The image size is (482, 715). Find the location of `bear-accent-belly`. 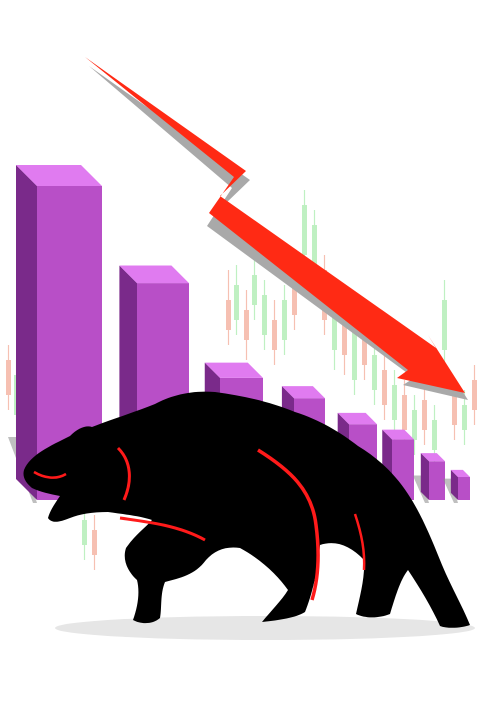

bear-accent-belly is located at coordinates (162, 529).